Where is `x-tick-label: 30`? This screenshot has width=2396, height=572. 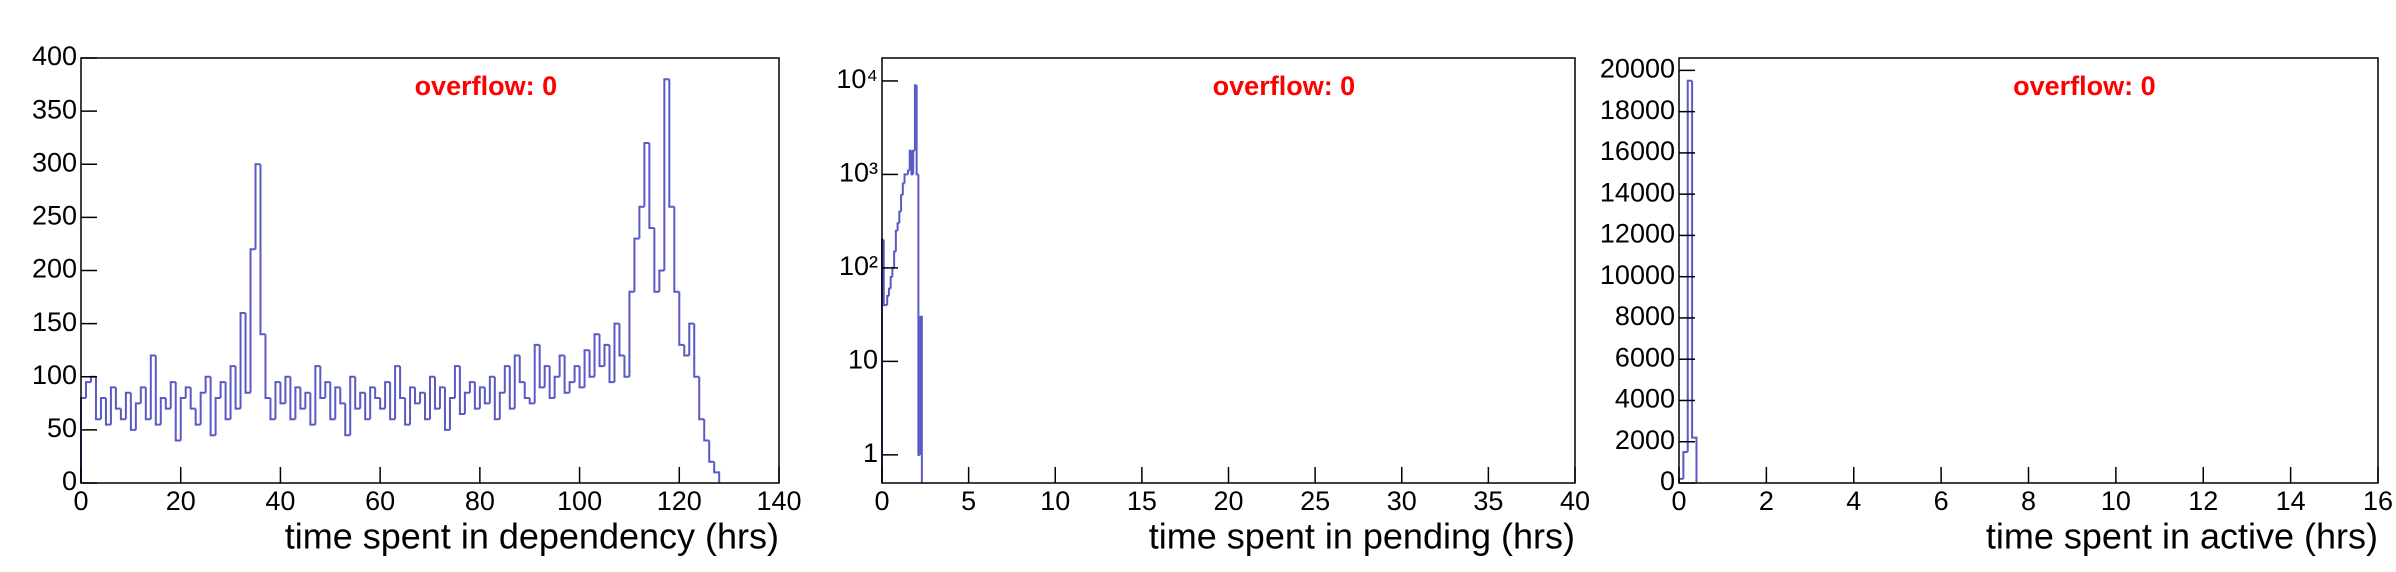
x-tick-label: 30 is located at coordinates (1402, 501).